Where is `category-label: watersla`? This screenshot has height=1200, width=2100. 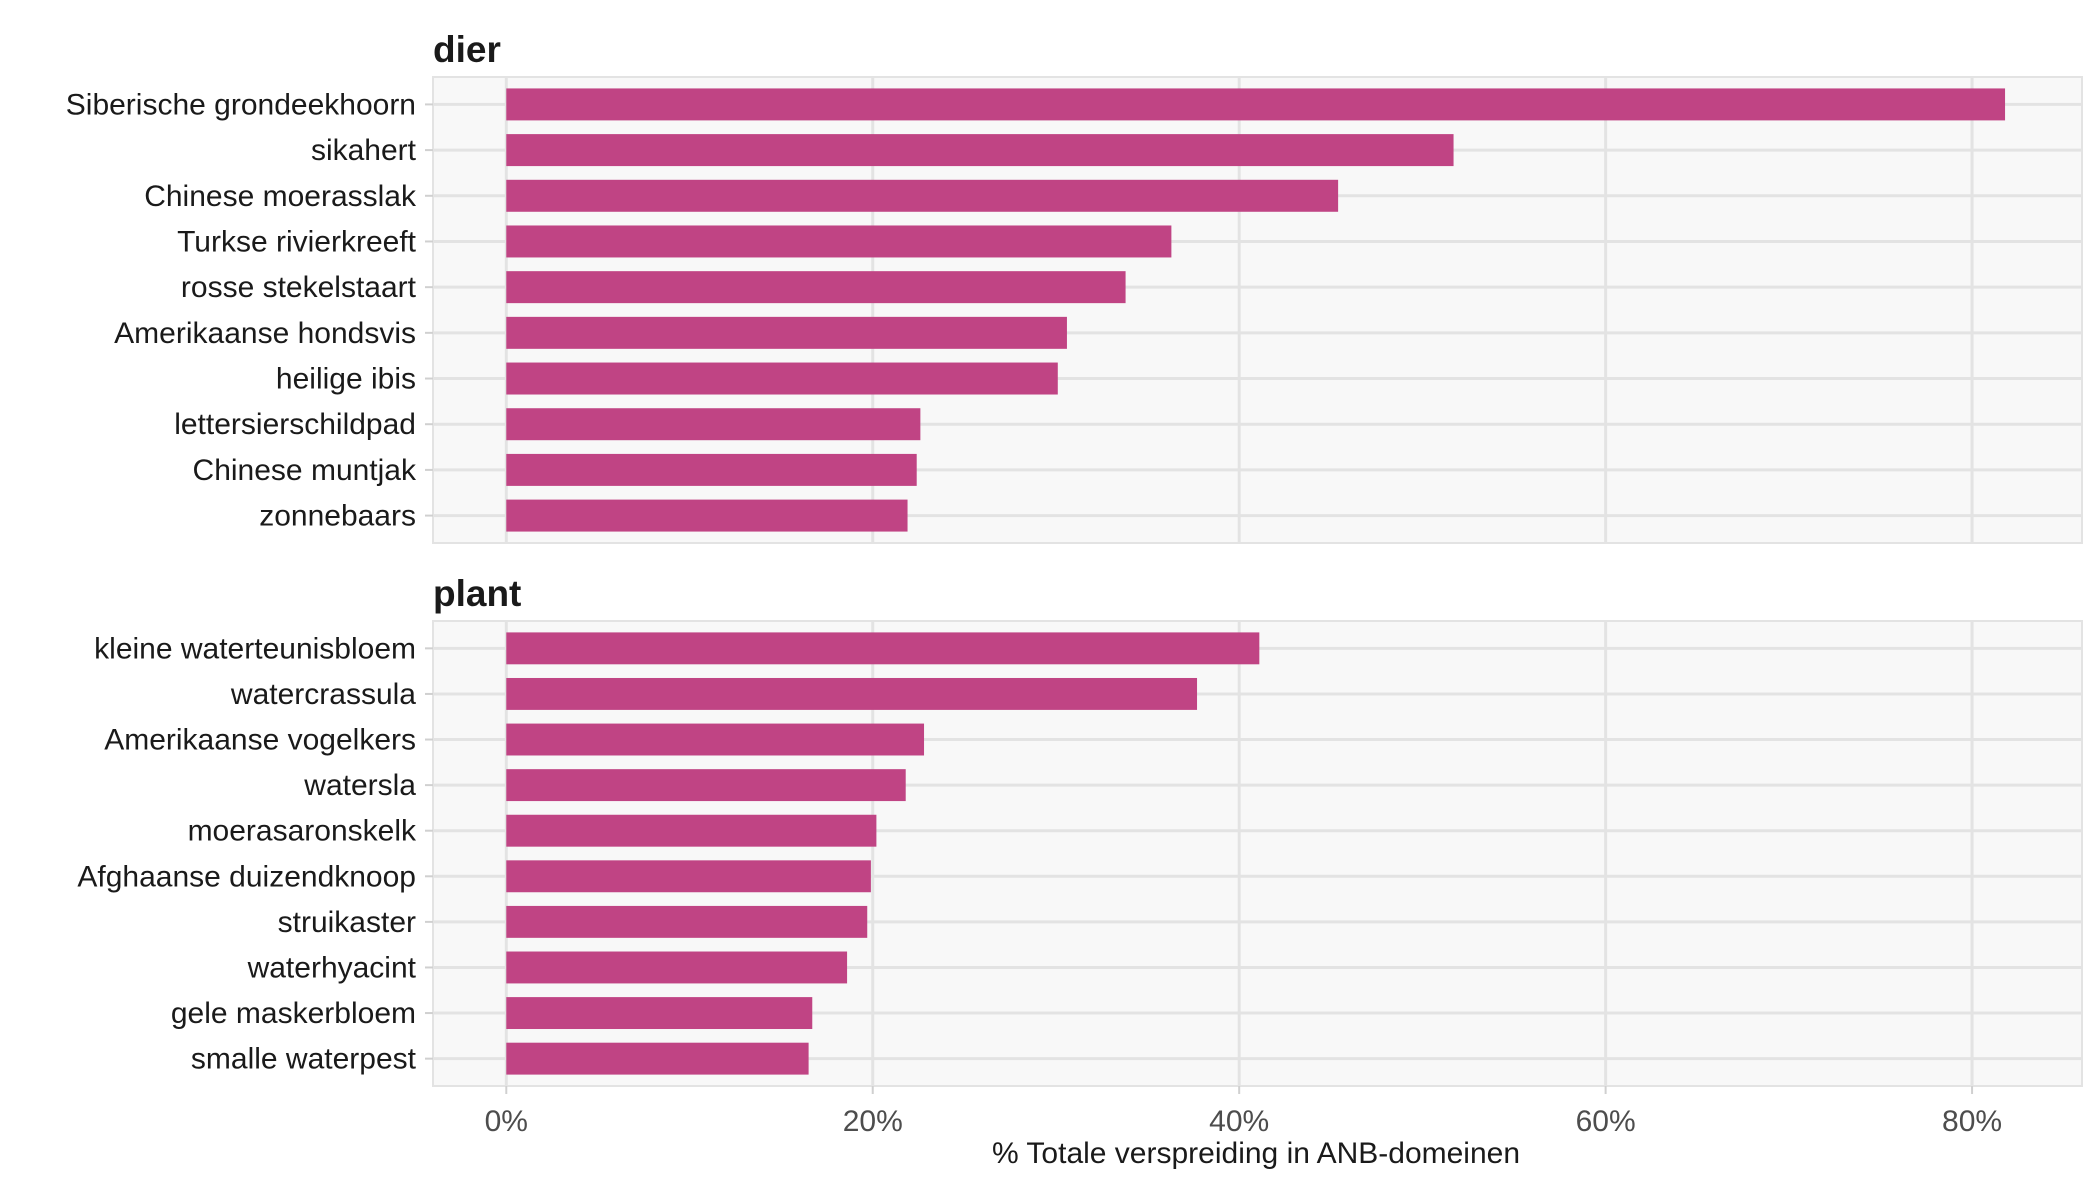 category-label: watersla is located at coordinates (359, 785).